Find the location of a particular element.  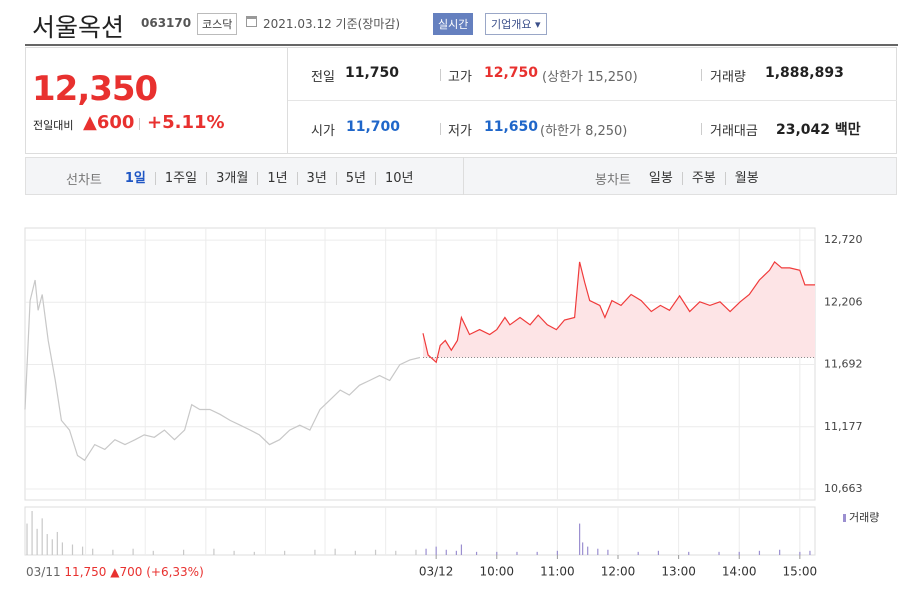

tab: 일봉 is located at coordinates (660, 178).